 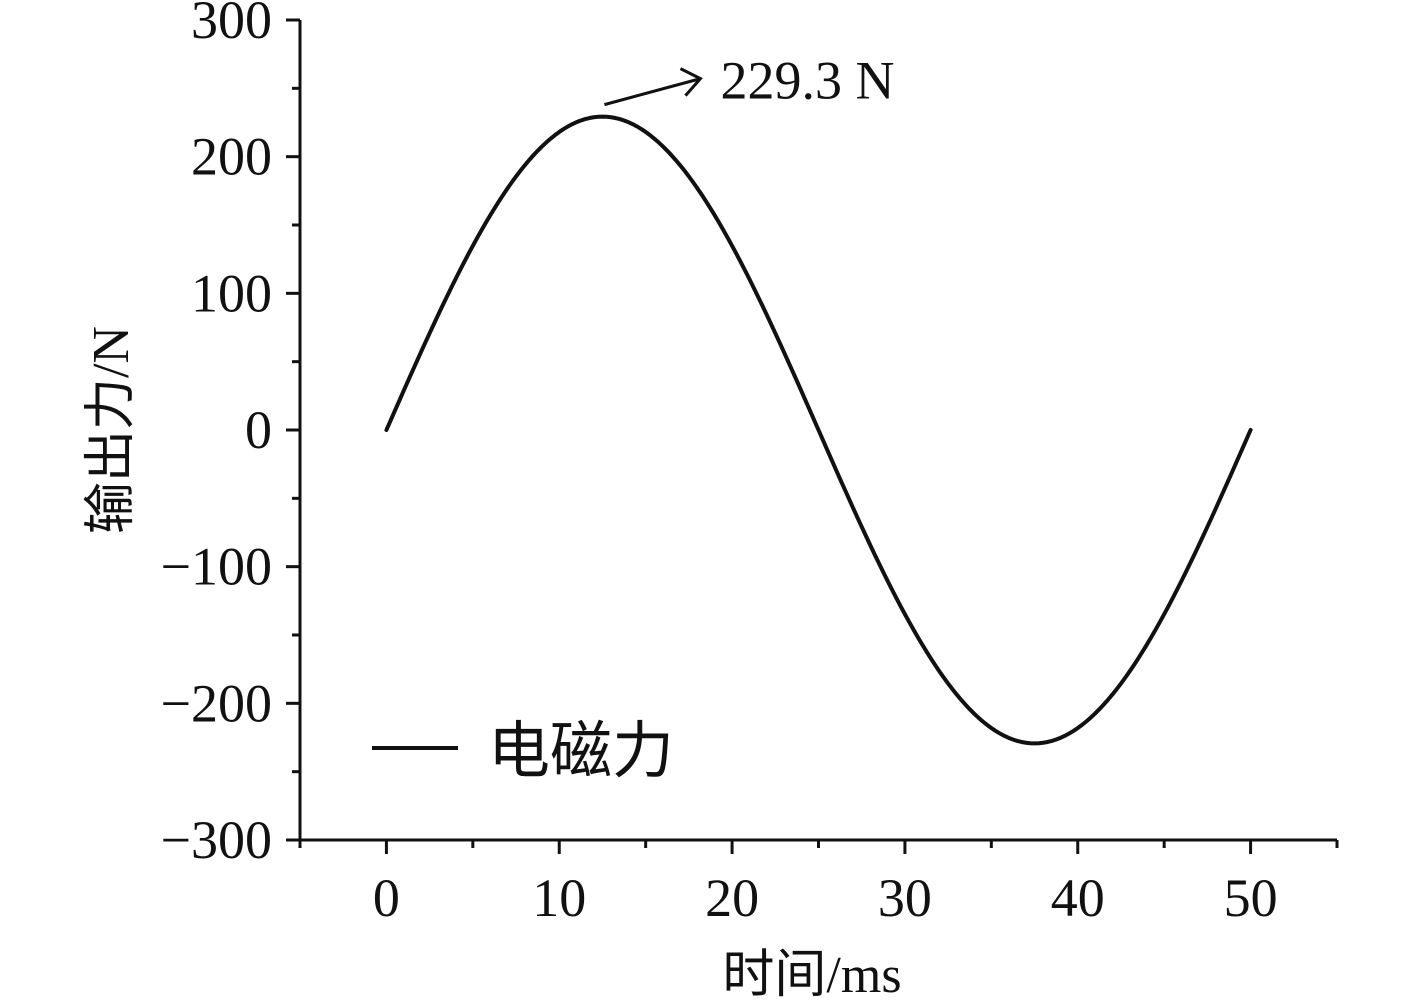 What do you see at coordinates (811, 974) in the screenshot?
I see `x-axis-title: 时间/ms` at bounding box center [811, 974].